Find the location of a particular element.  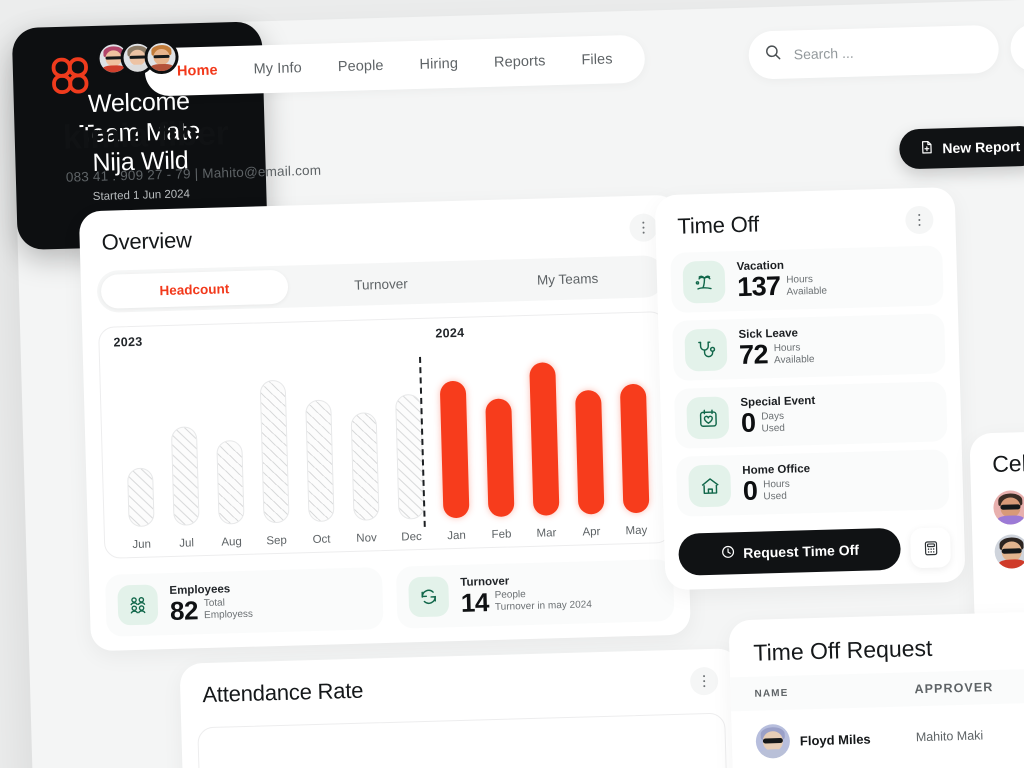

home-icon is located at coordinates (710, 486).